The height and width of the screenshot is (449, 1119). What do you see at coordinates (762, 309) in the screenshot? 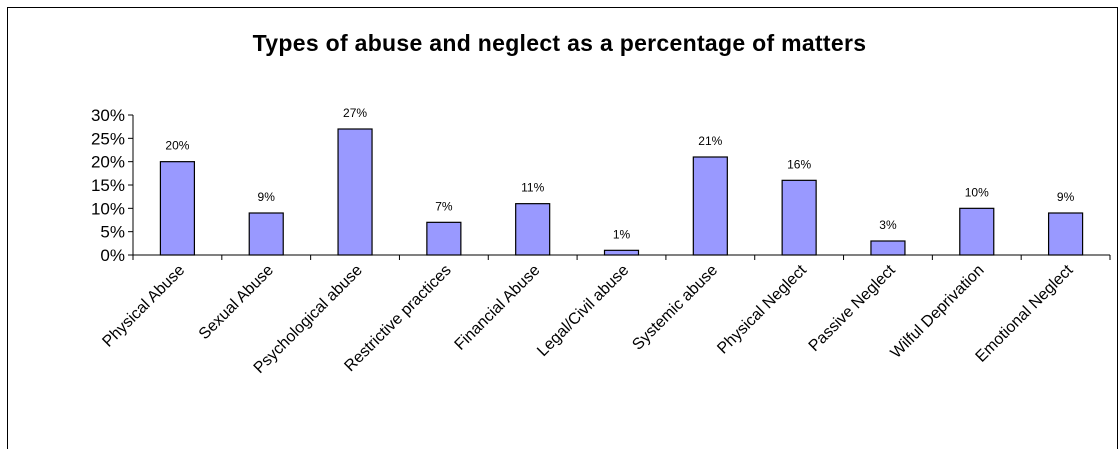
I see `x-category-label: Physical Neglect` at bounding box center [762, 309].